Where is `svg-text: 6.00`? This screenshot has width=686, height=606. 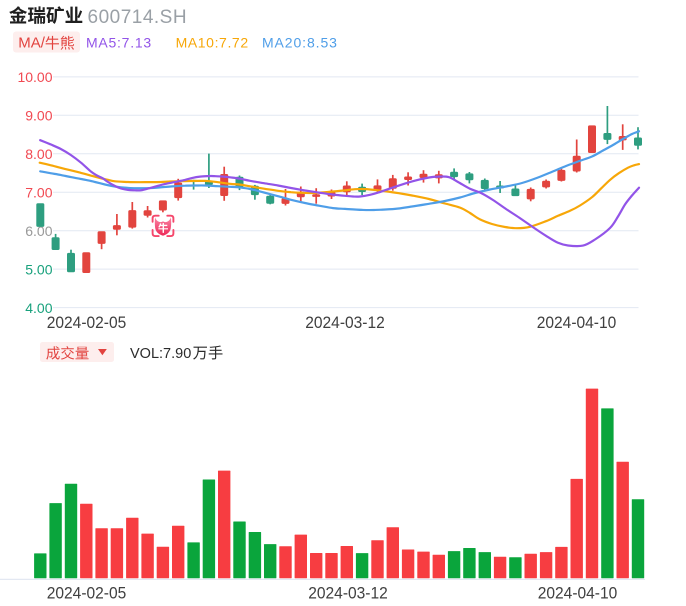
svg-text: 6.00 is located at coordinates (38, 231).